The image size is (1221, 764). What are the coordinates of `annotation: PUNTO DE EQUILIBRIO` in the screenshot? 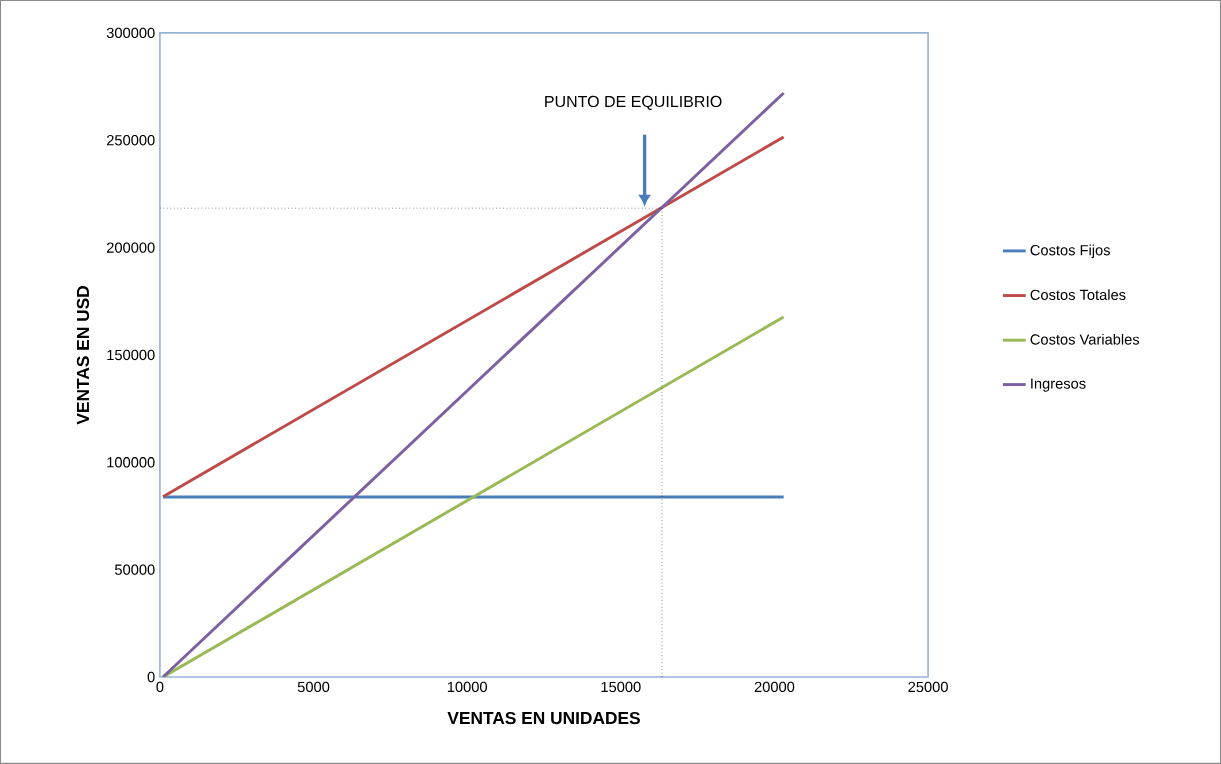 It's located at (633, 103).